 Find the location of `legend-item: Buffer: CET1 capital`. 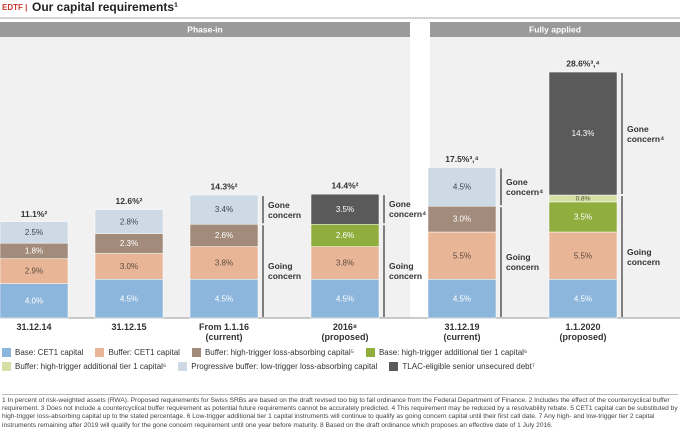

legend-item: Buffer: CET1 capital is located at coordinates (137, 352).